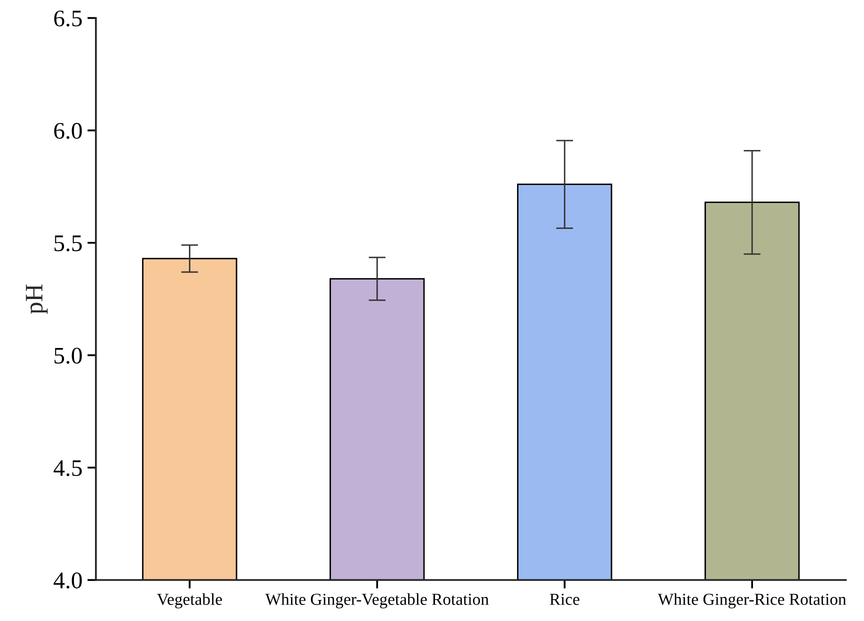 The height and width of the screenshot is (621, 864). Describe the element at coordinates (37, 299) in the screenshot. I see `y-axis-title: pH` at that location.